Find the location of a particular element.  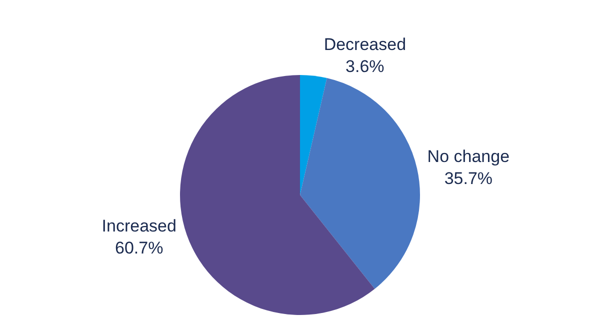

data-label: 35.7% is located at coordinates (468, 178).